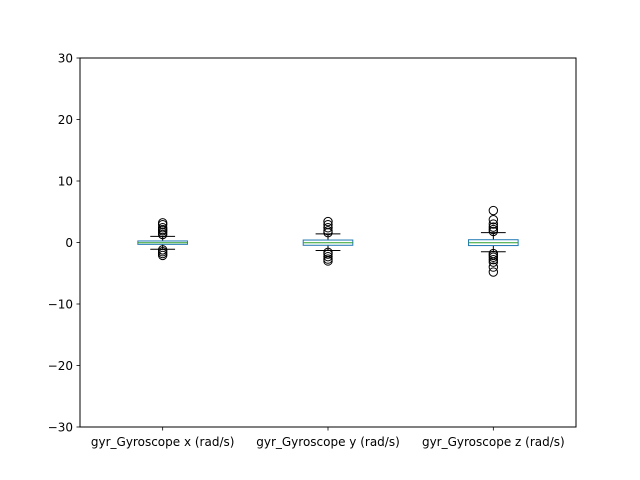  What do you see at coordinates (493, 442) in the screenshot?
I see `x-tick-label: gyr_Gyroscope z (rad/s)` at bounding box center [493, 442].